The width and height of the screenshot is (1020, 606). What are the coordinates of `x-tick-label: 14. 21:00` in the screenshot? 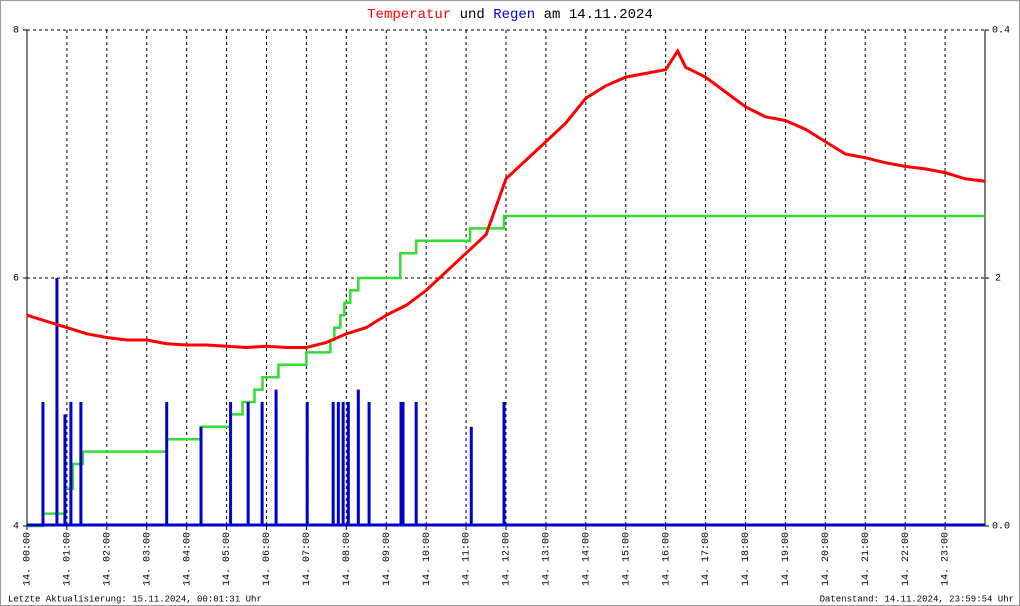 It's located at (866, 559).